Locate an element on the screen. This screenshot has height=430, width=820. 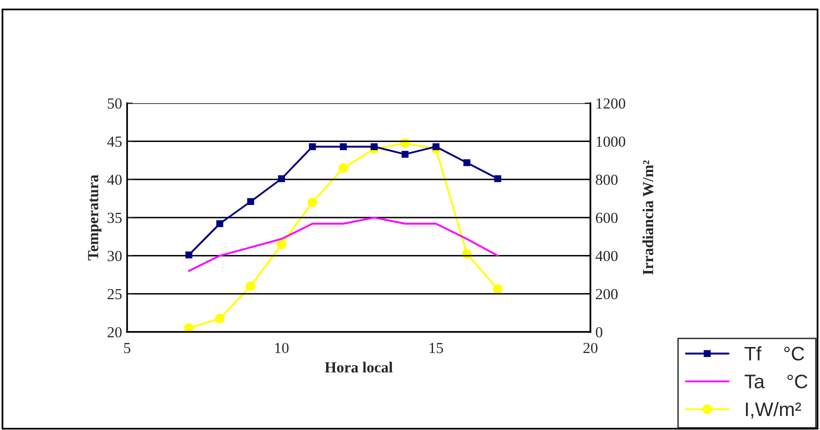
y2-tick-label: 1000 is located at coordinates (611, 141).